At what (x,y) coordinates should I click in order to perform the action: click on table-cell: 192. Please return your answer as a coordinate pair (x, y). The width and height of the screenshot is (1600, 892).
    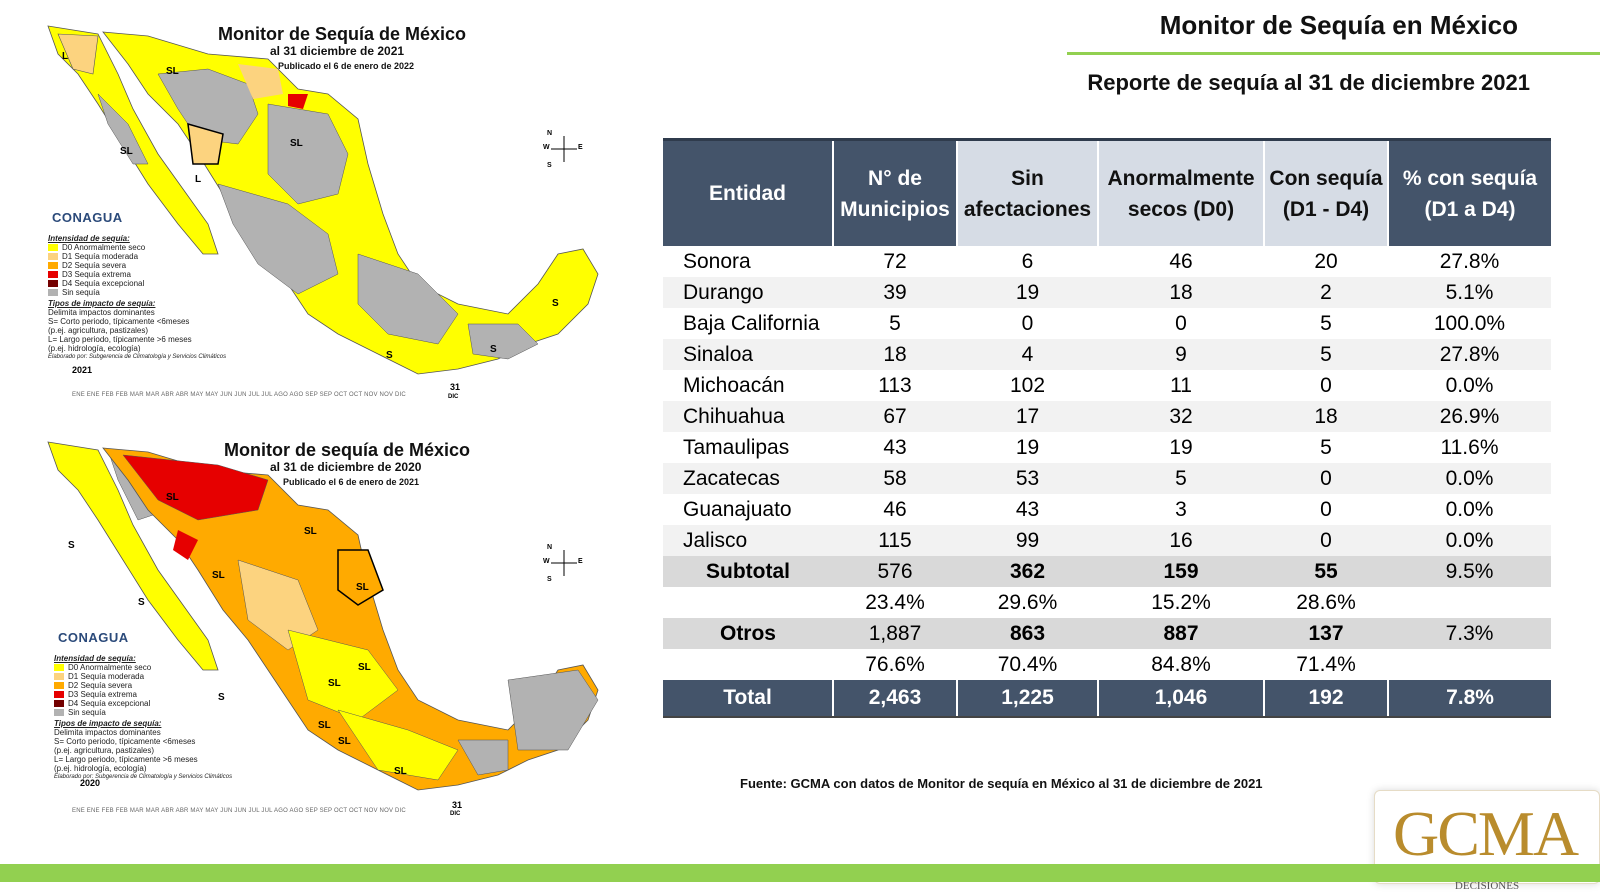
    Looking at the image, I should click on (1326, 698).